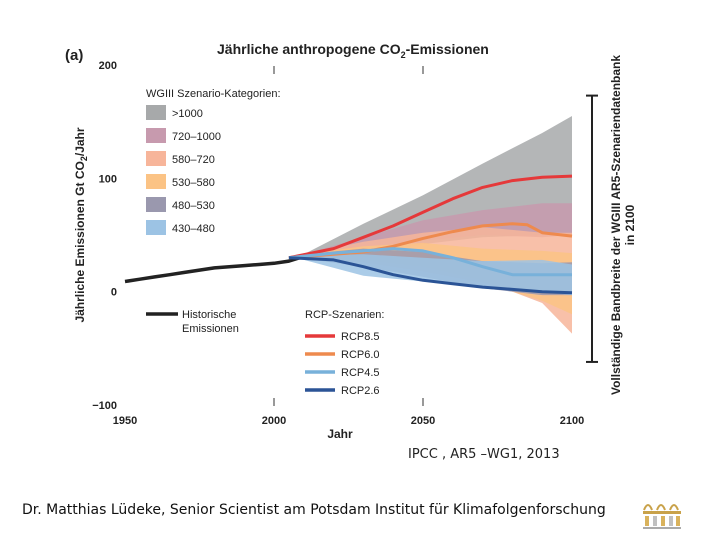  What do you see at coordinates (196, 137) in the screenshot?
I see `scenario-legend-label: 720–1000` at bounding box center [196, 137].